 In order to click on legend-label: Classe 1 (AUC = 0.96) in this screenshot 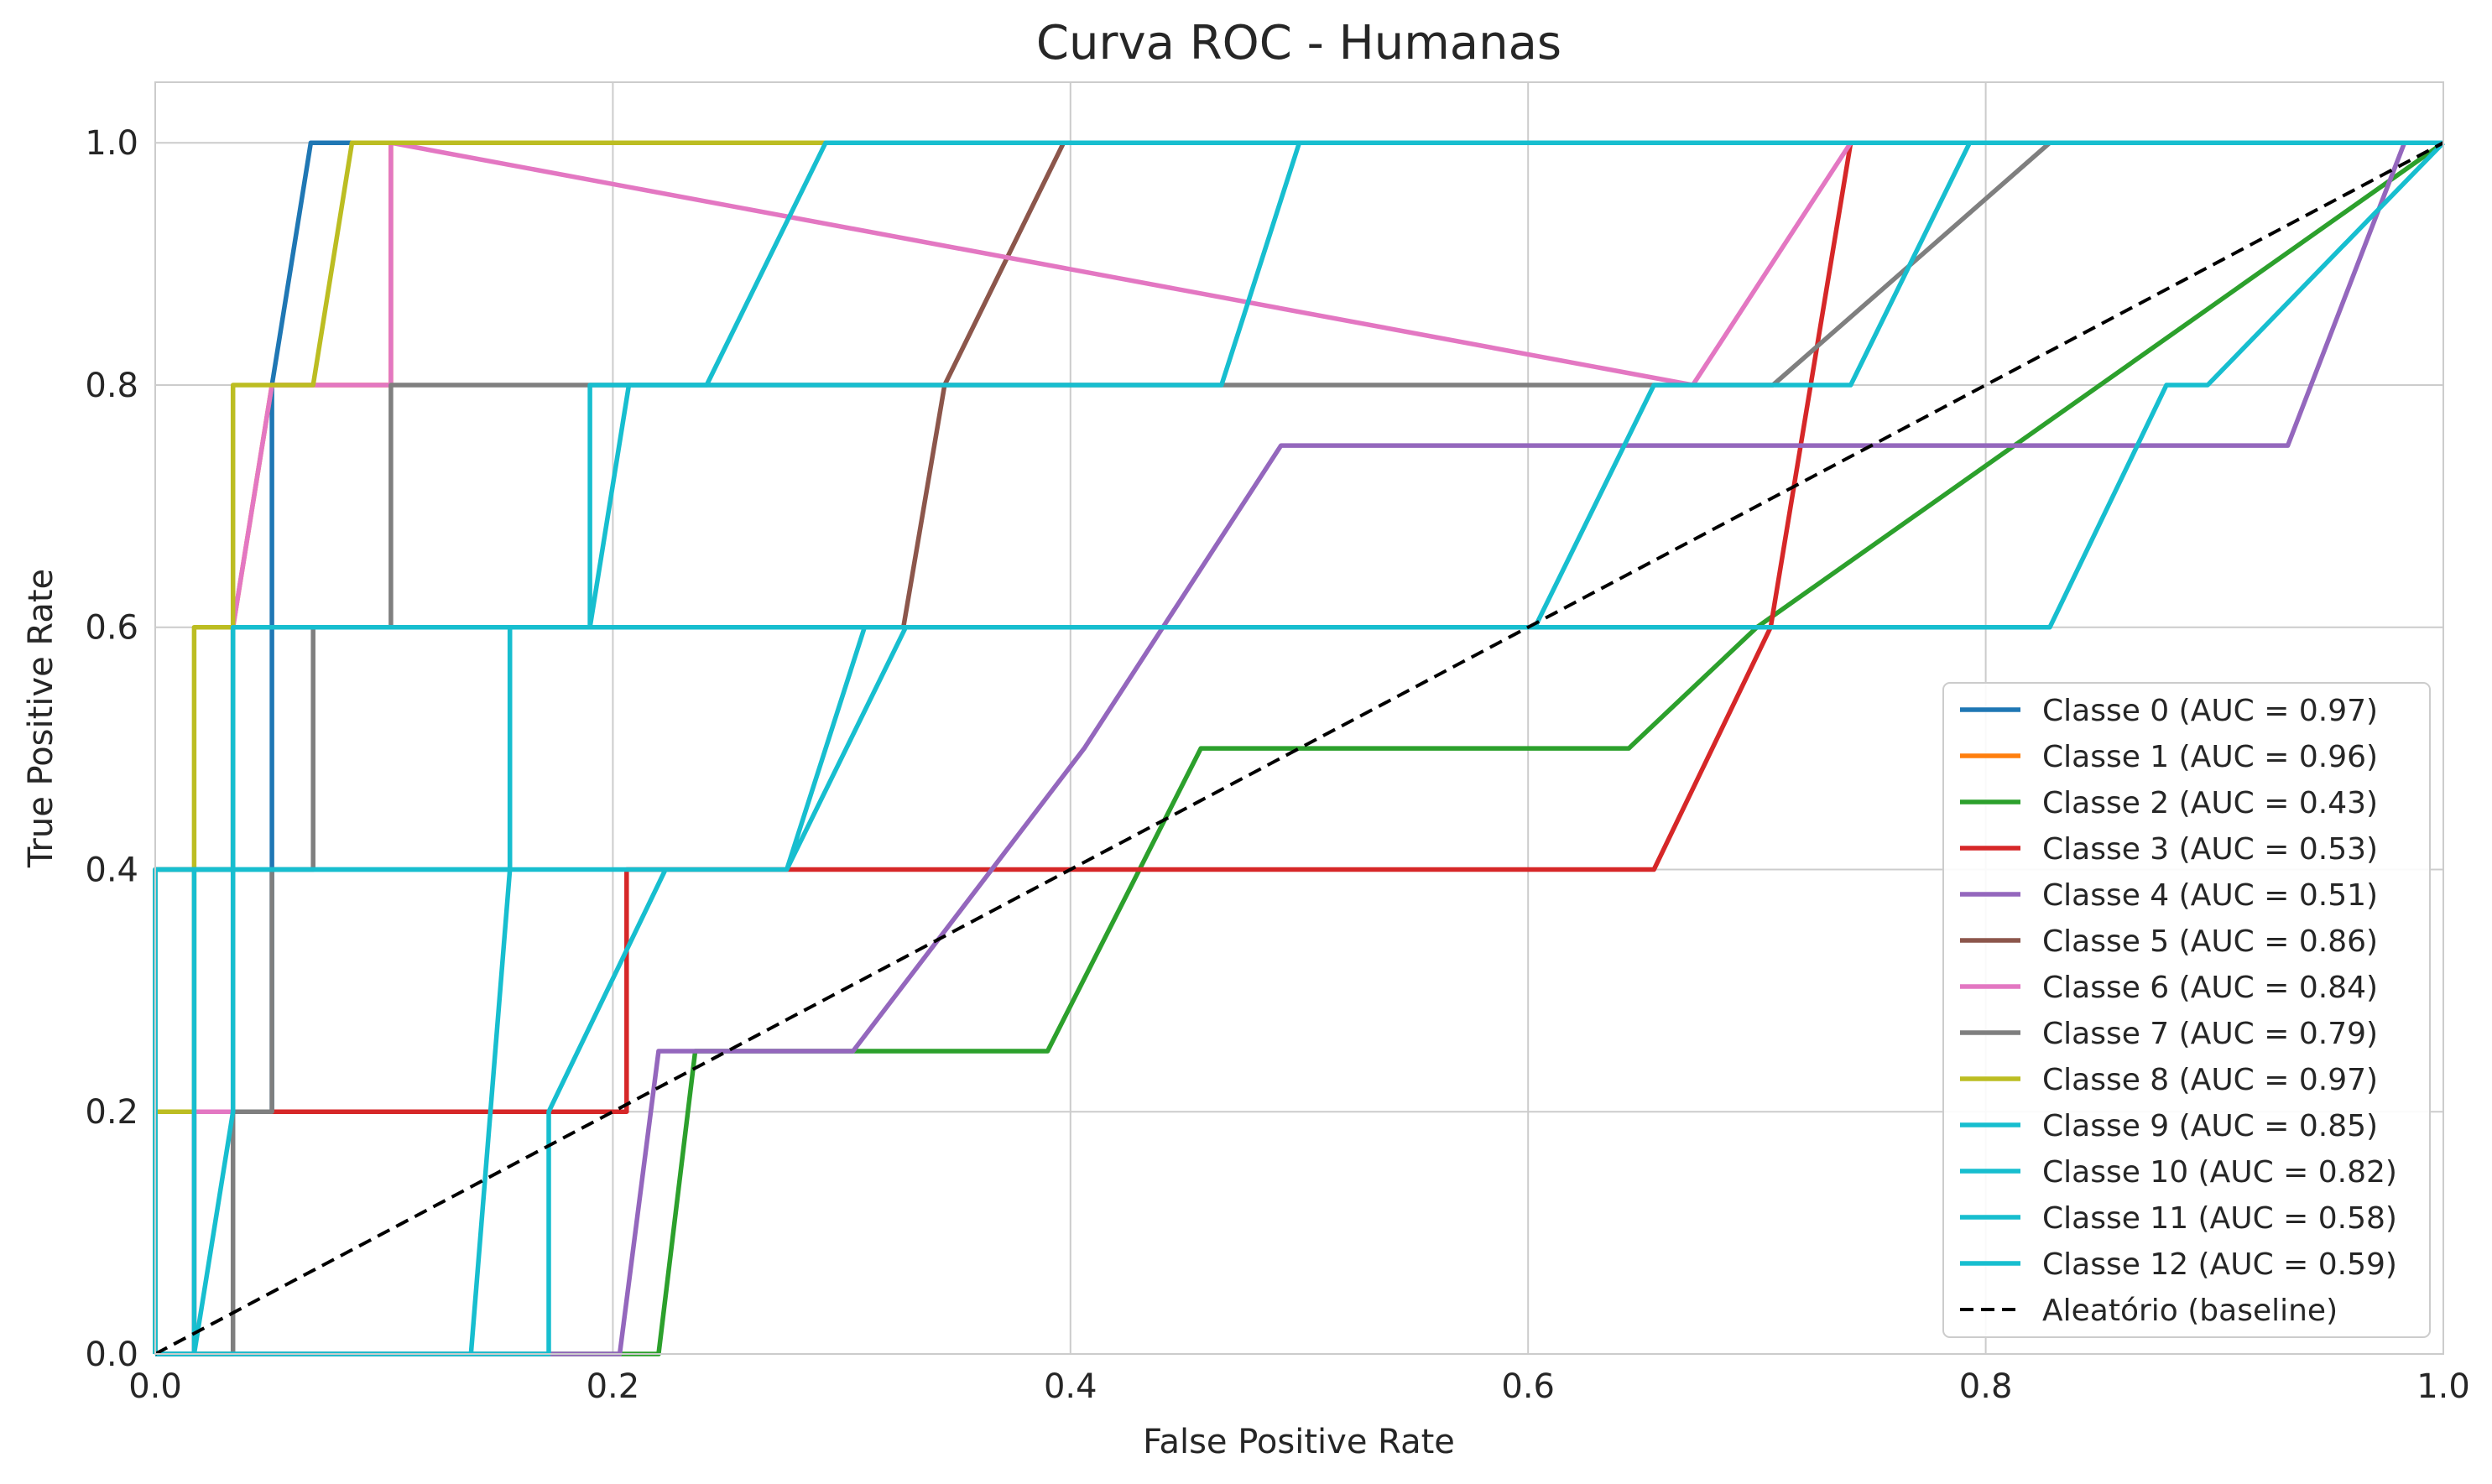, I will do `click(2210, 757)`.